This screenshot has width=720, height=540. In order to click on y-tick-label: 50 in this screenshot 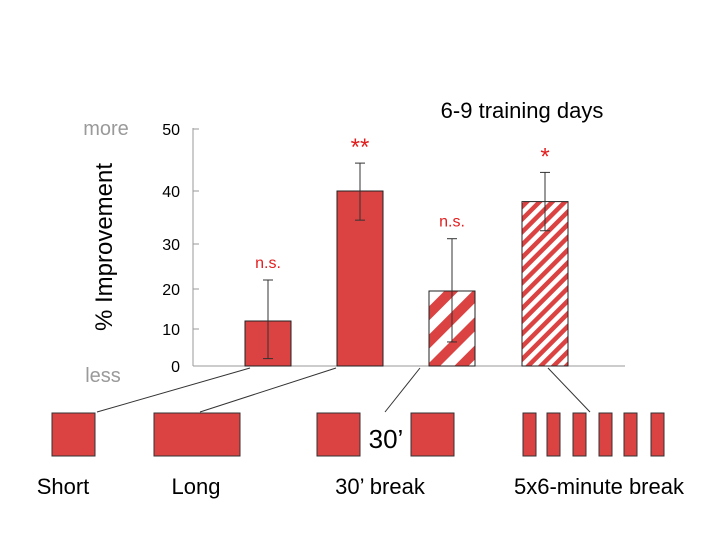, I will do `click(171, 130)`.